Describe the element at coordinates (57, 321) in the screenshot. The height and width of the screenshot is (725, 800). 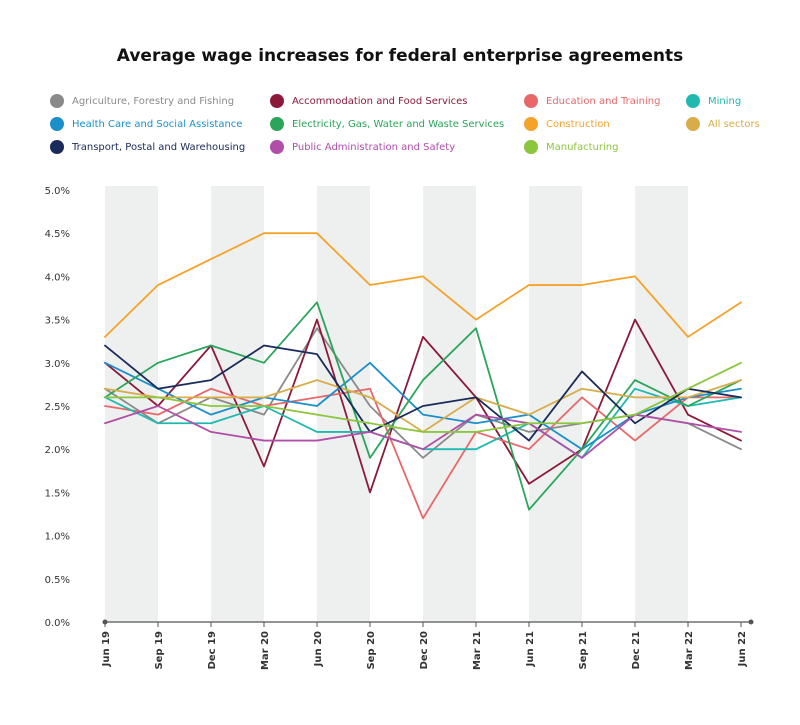
I see `y-tick-label: 3.5%` at that location.